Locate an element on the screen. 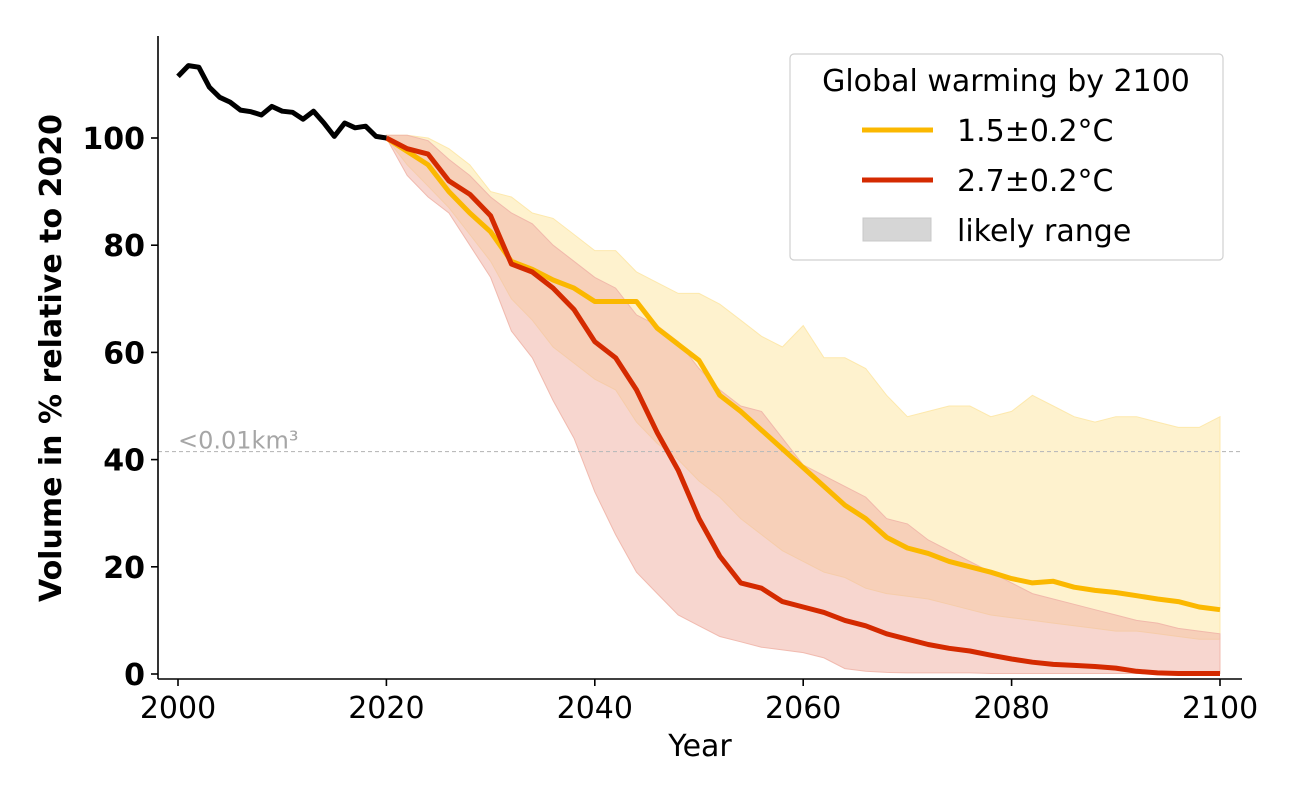 The width and height of the screenshot is (1300, 800). y-tick-label: 0 is located at coordinates (134, 675).